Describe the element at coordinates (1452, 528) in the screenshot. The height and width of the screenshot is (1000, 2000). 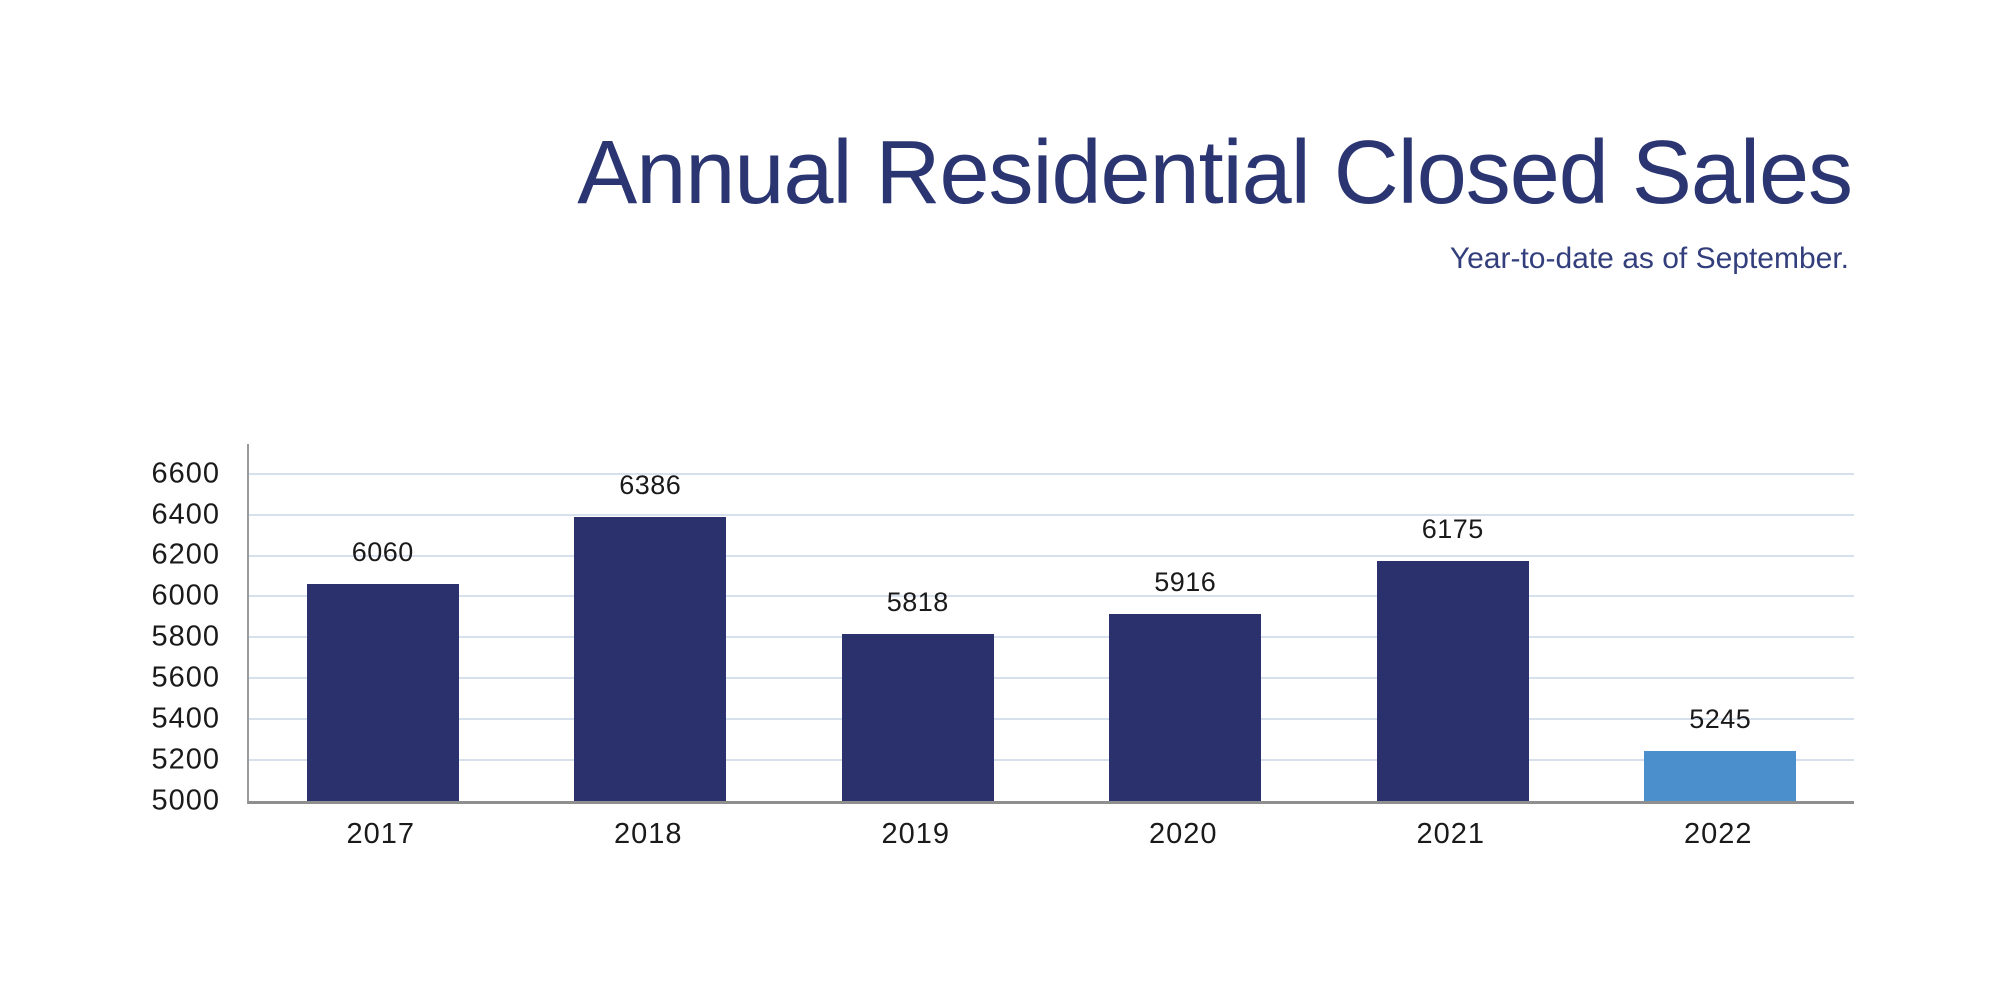
I see `bar-value-label: 6175` at that location.